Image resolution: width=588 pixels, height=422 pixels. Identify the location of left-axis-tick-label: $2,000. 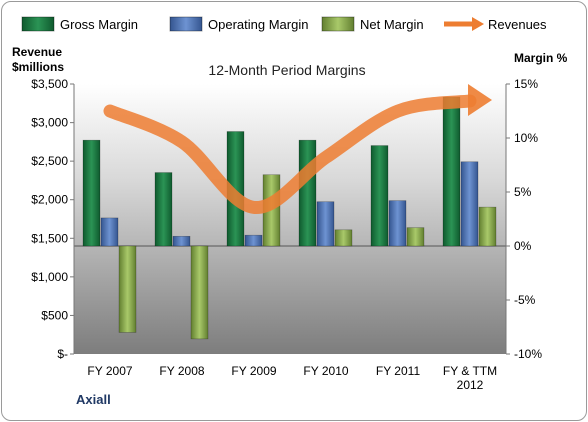
(49, 200).